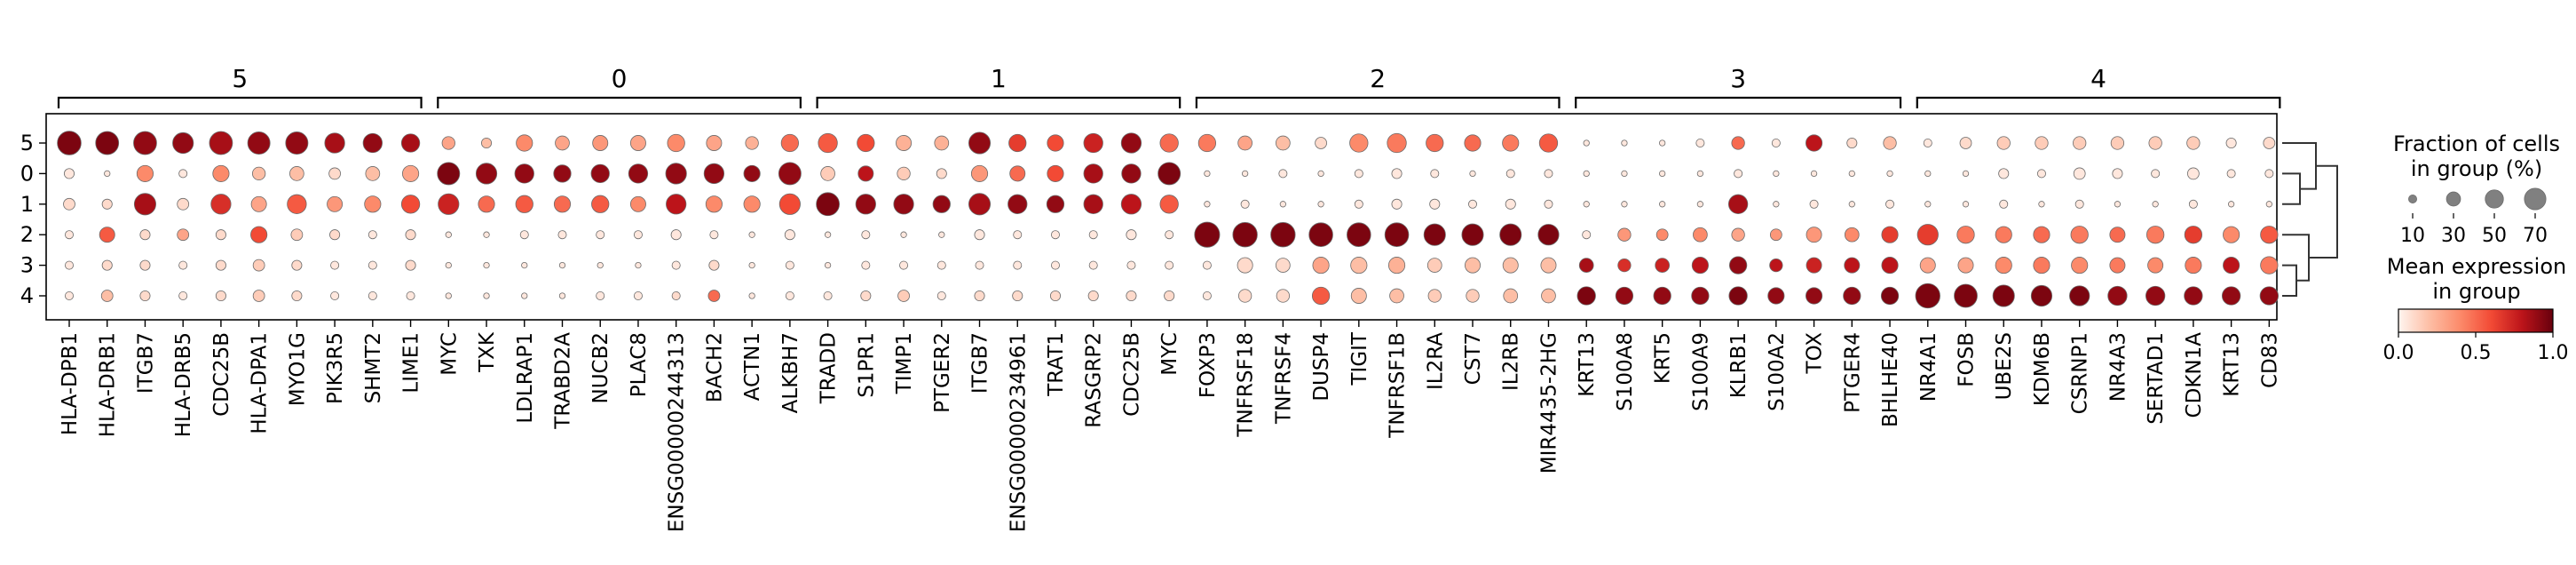 The height and width of the screenshot is (565, 2576). What do you see at coordinates (829, 368) in the screenshot?
I see `gene-label: TRADD` at bounding box center [829, 368].